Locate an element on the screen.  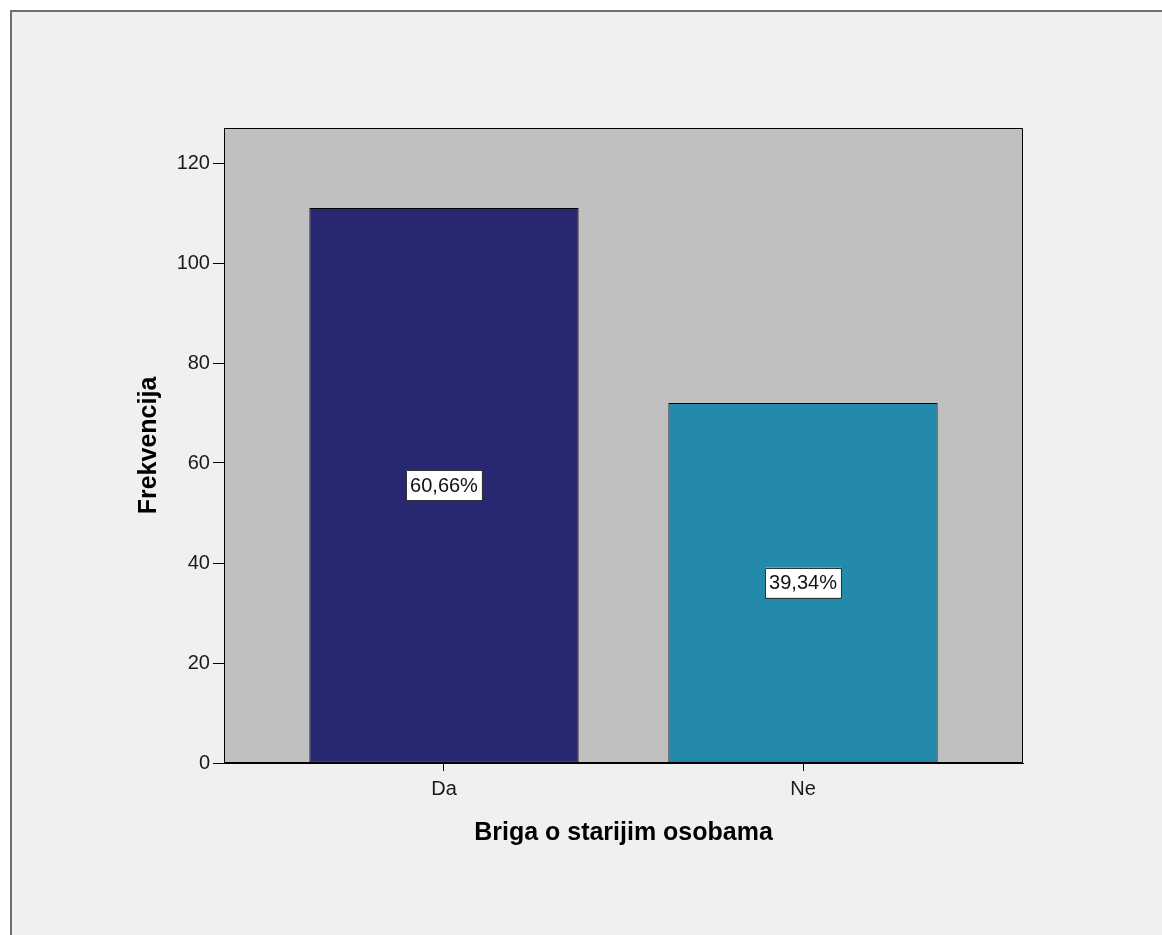
annotation: 39,34% is located at coordinates (803, 582).